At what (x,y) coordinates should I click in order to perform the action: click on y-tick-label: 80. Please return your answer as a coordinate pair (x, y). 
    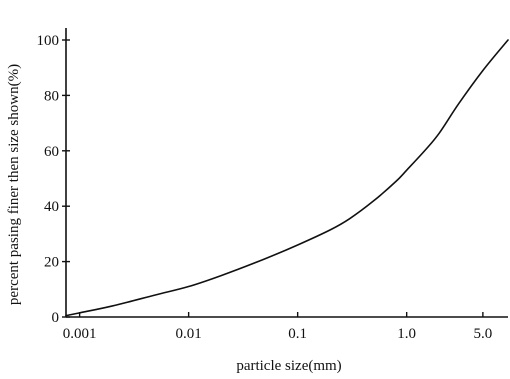
    Looking at the image, I should click on (51, 96).